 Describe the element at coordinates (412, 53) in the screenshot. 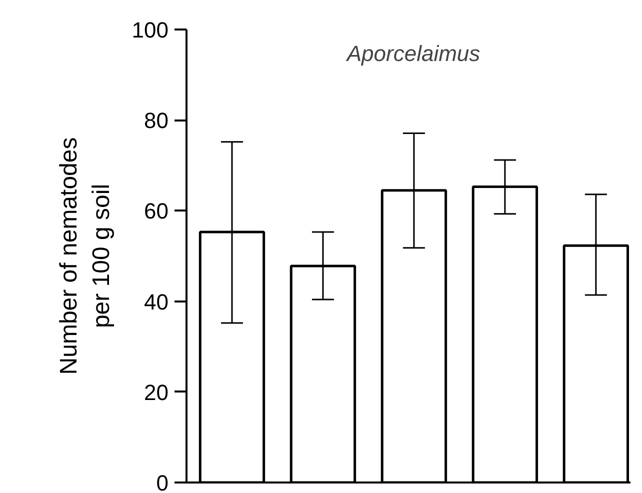

I see `text: Aporcelaimus` at that location.